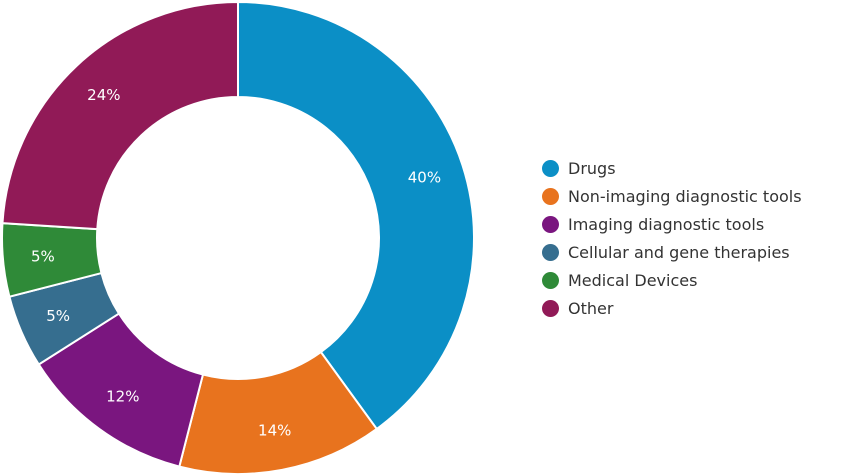 The width and height of the screenshot is (849, 476). What do you see at coordinates (592, 168) in the screenshot?
I see `legend-label: Drugs` at bounding box center [592, 168].